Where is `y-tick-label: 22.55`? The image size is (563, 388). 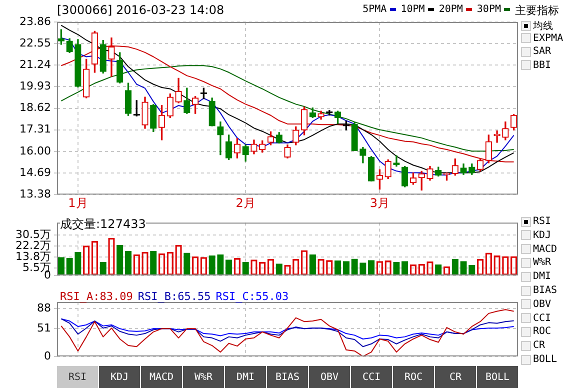 y-tick-label: 22.55 is located at coordinates (35, 43).